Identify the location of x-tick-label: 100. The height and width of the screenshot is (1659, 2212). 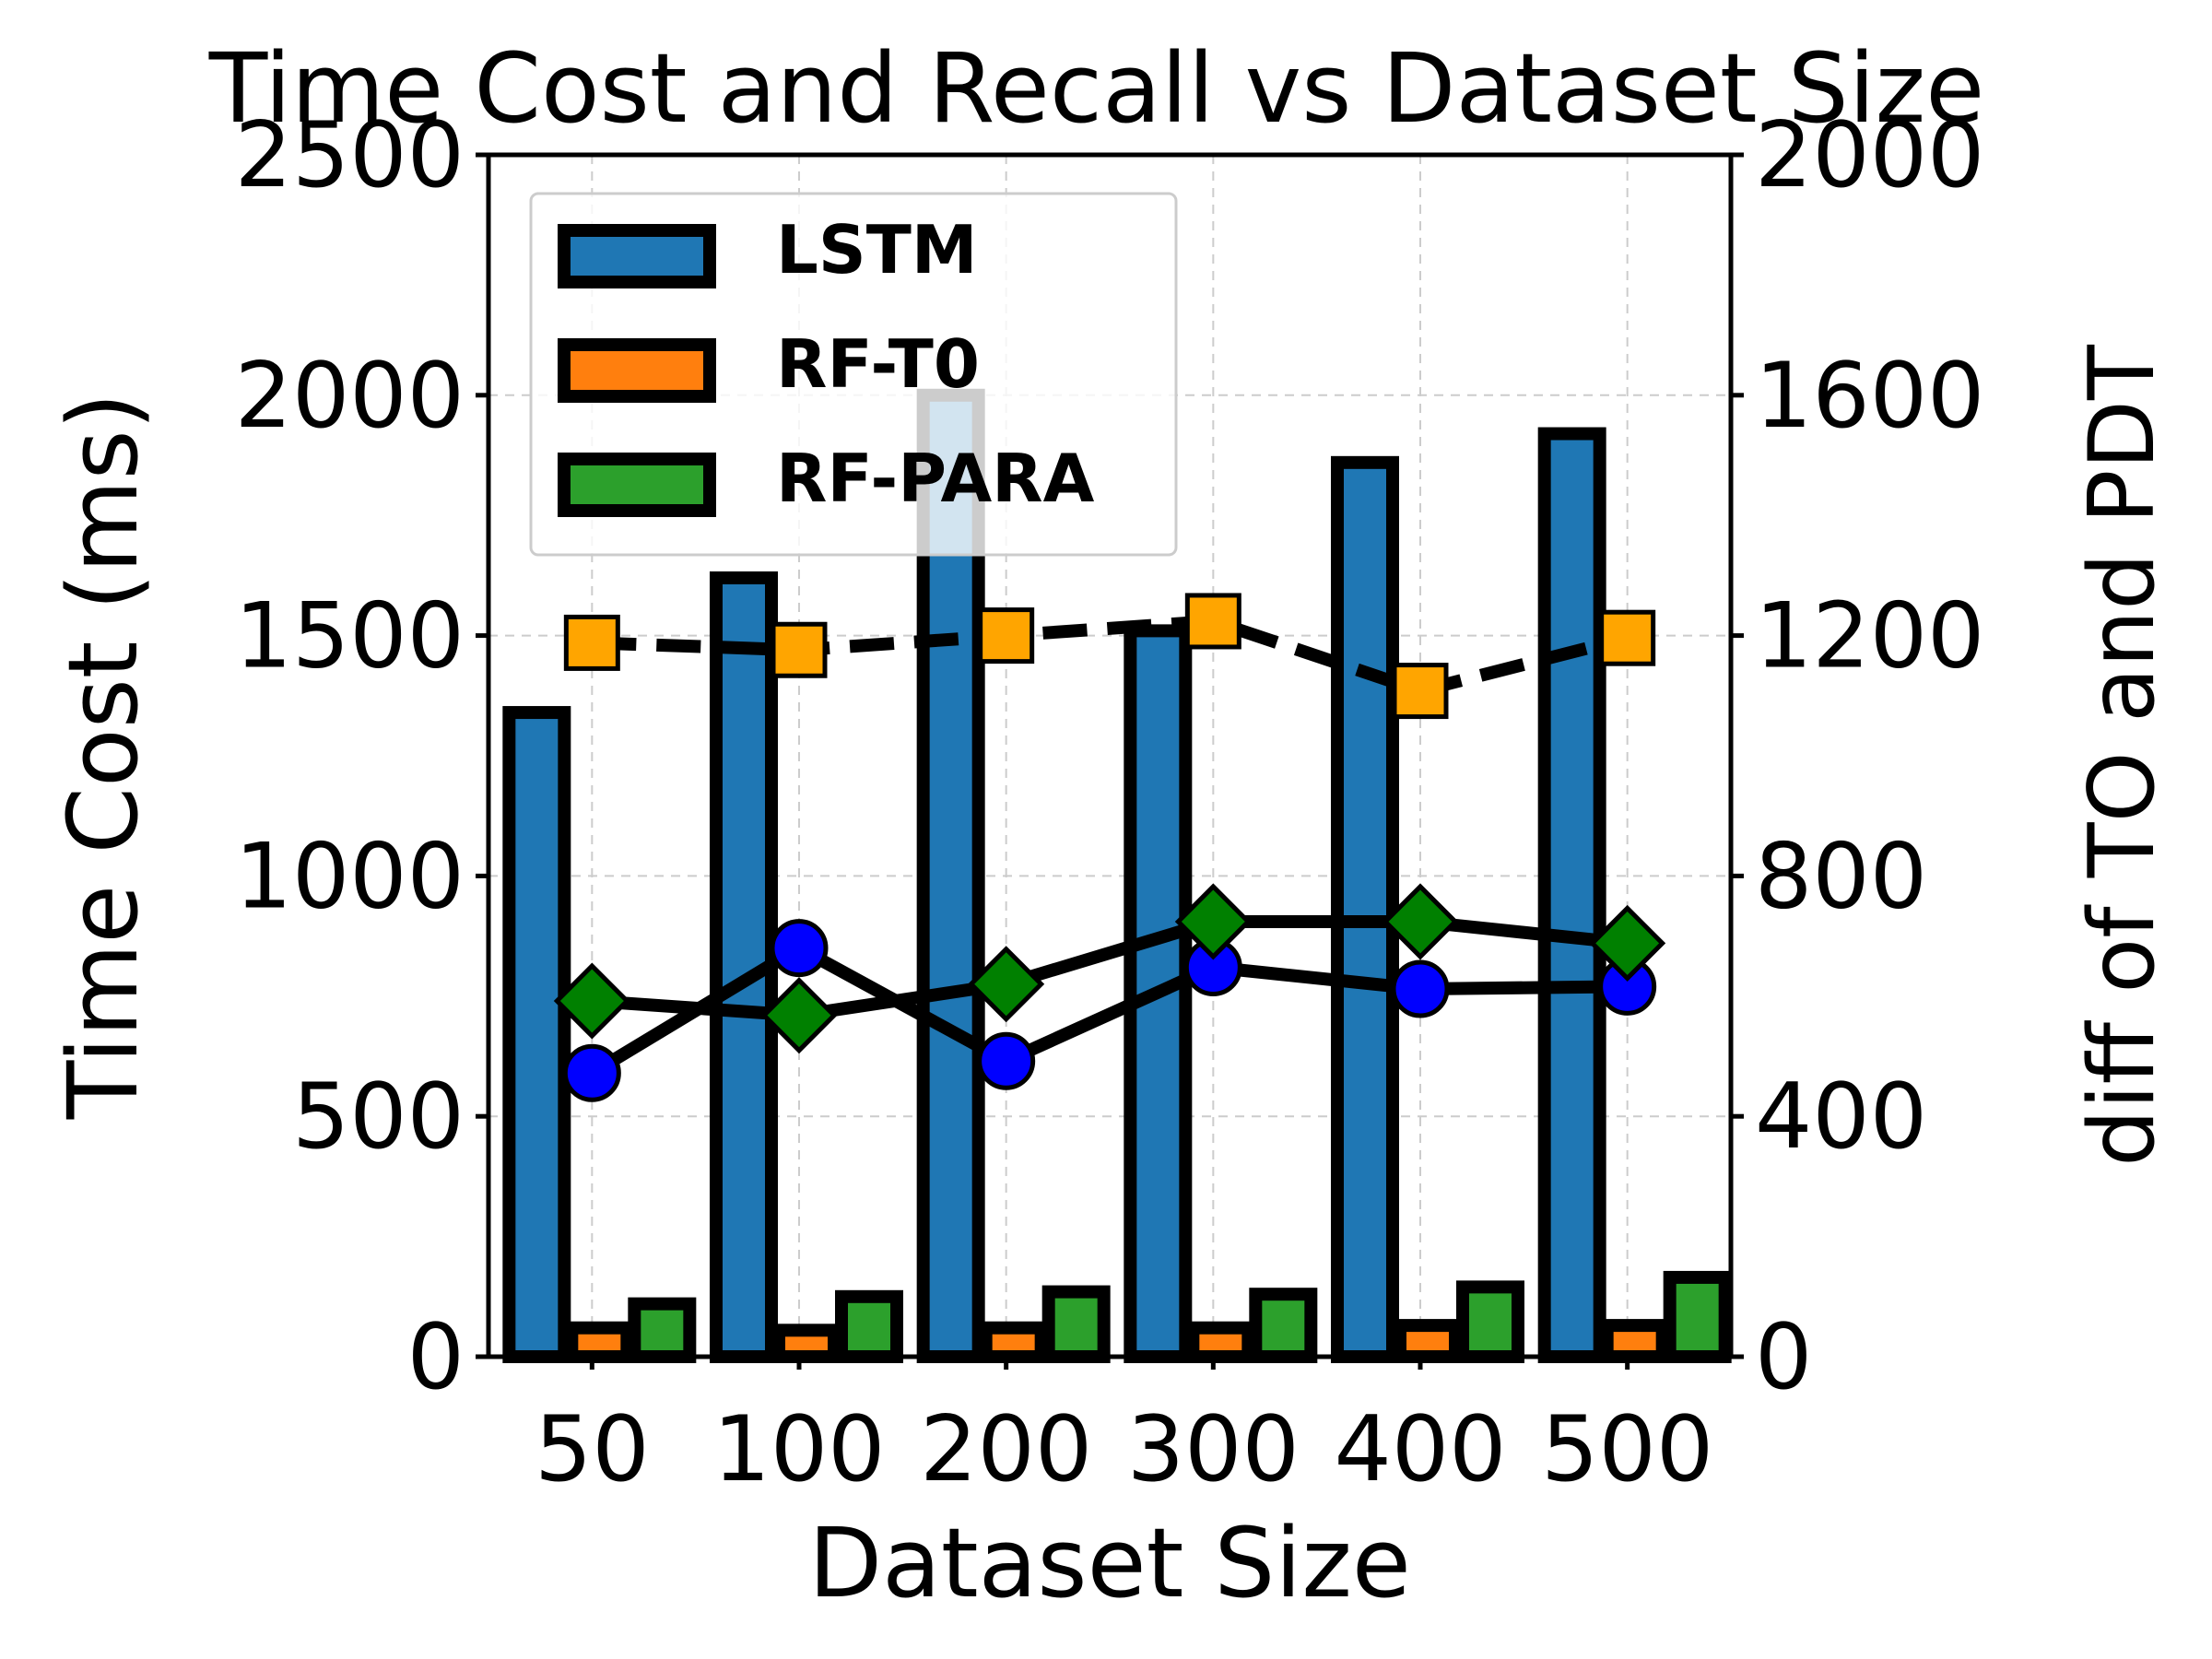
(798, 1449).